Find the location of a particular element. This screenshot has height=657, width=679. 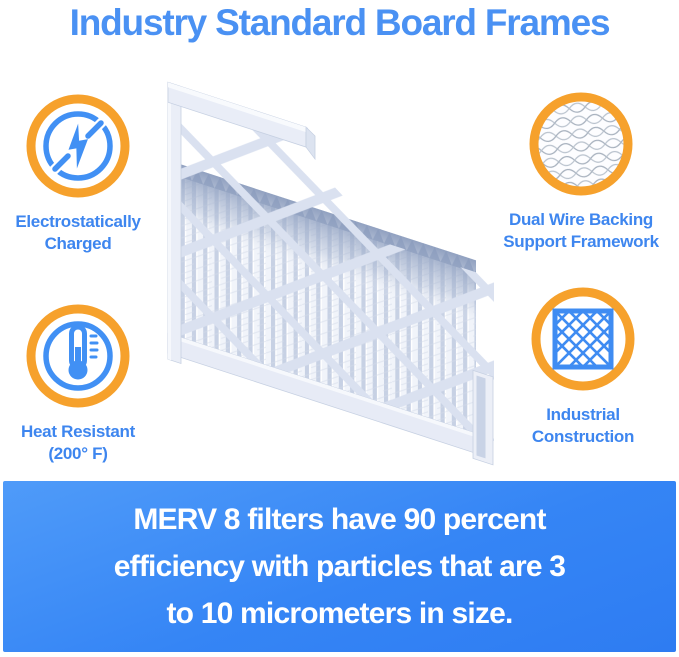

feature-heat-resistant: Heat Resistant (200° F) is located at coordinates (79, 382).